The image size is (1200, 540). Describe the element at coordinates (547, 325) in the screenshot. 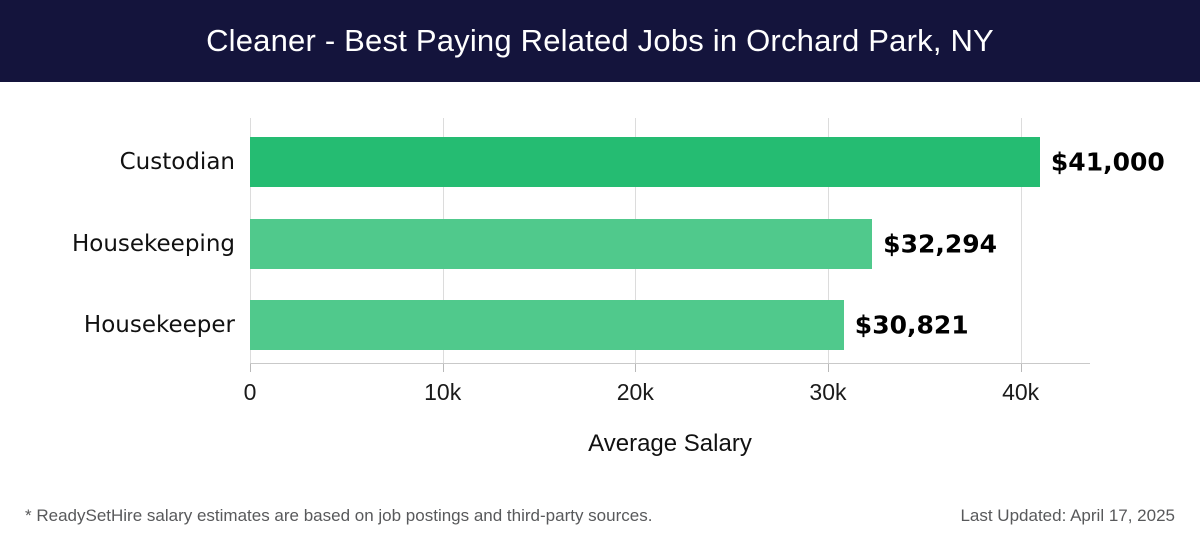

I see `bar-housekeeper` at that location.